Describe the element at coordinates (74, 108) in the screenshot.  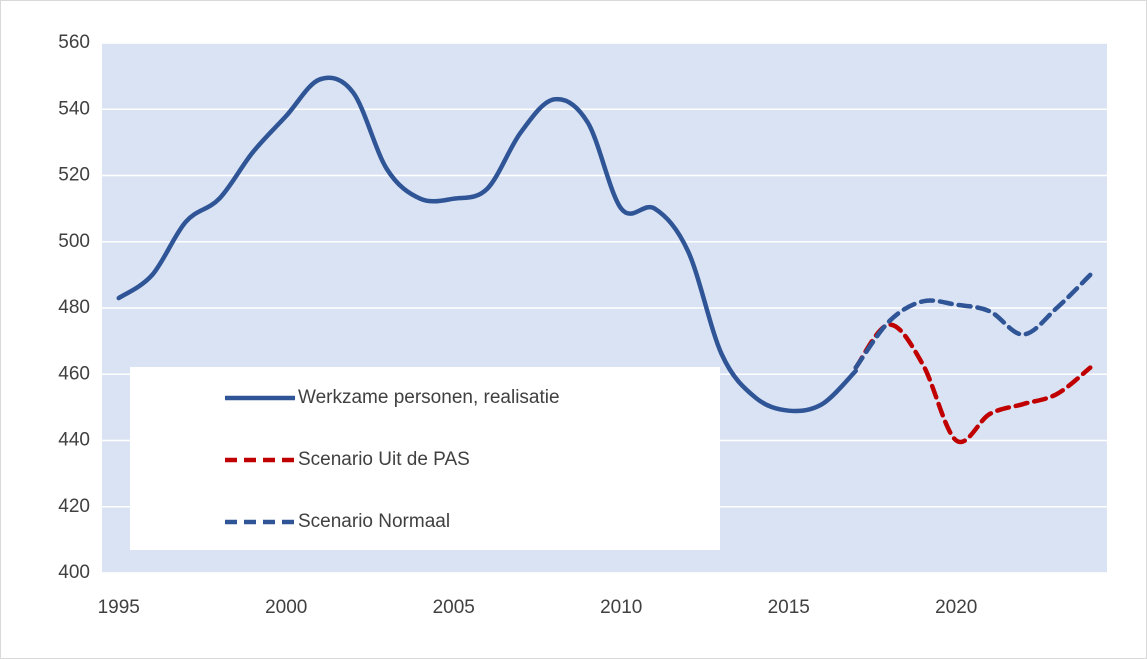
I see `y-tick-label: 540` at that location.